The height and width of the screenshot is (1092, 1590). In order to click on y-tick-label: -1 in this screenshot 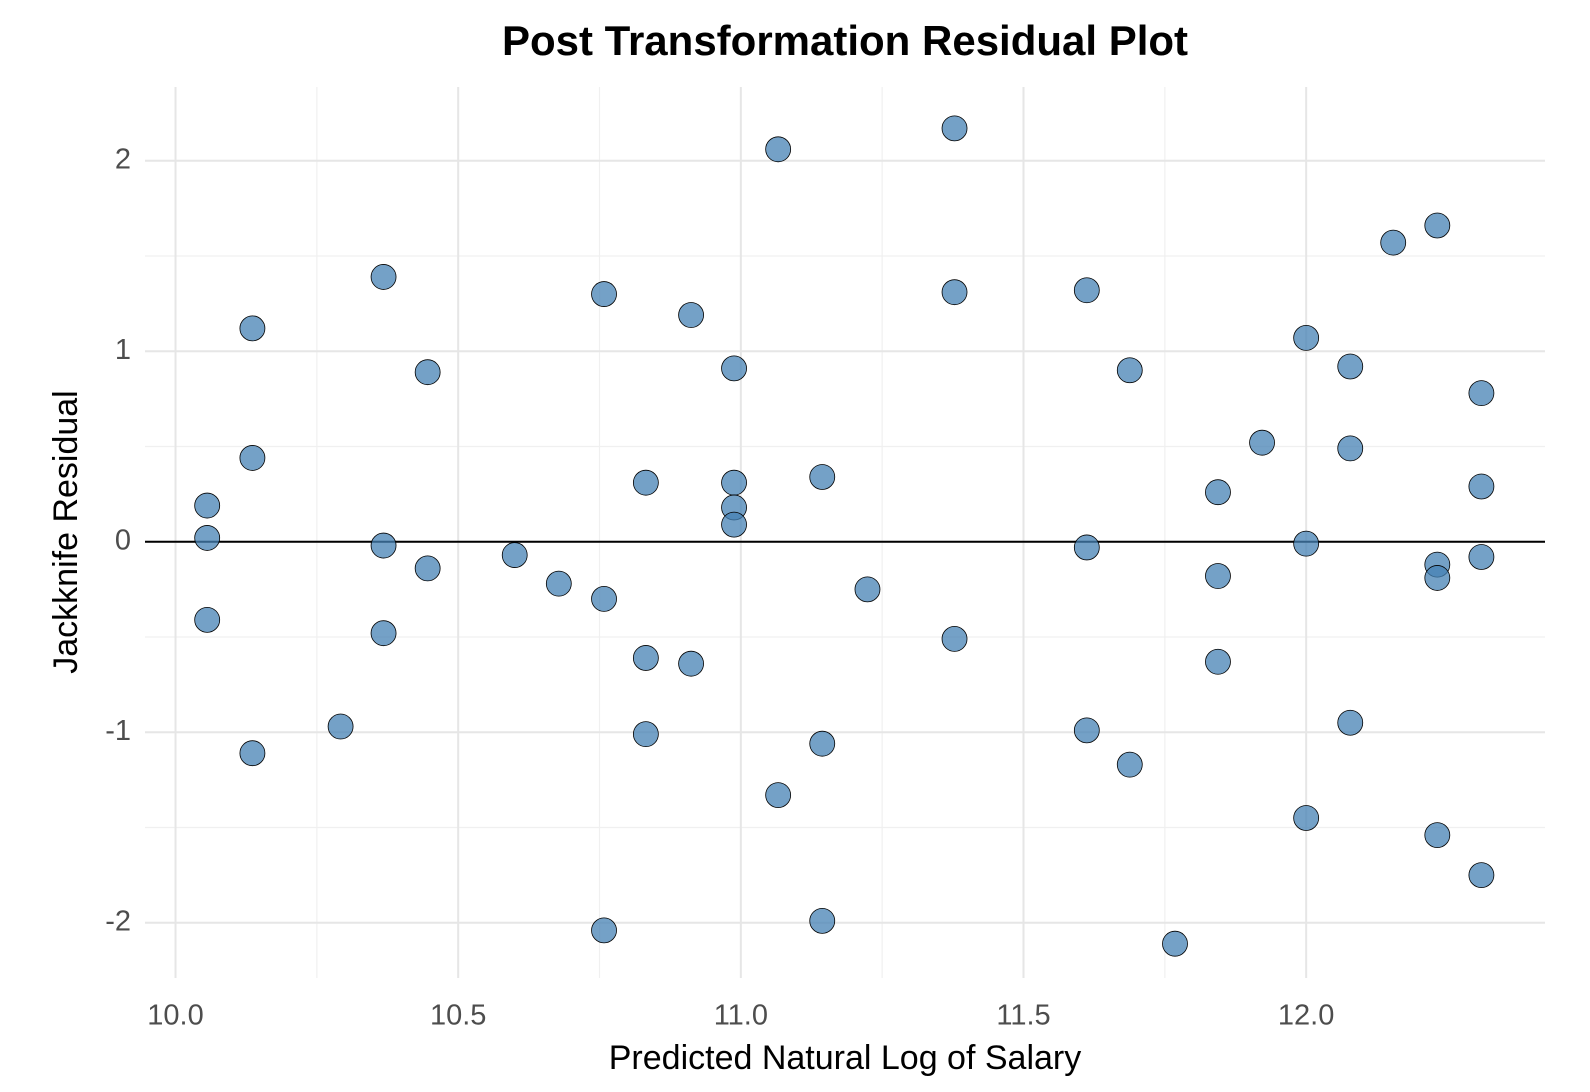, I will do `click(118, 731)`.